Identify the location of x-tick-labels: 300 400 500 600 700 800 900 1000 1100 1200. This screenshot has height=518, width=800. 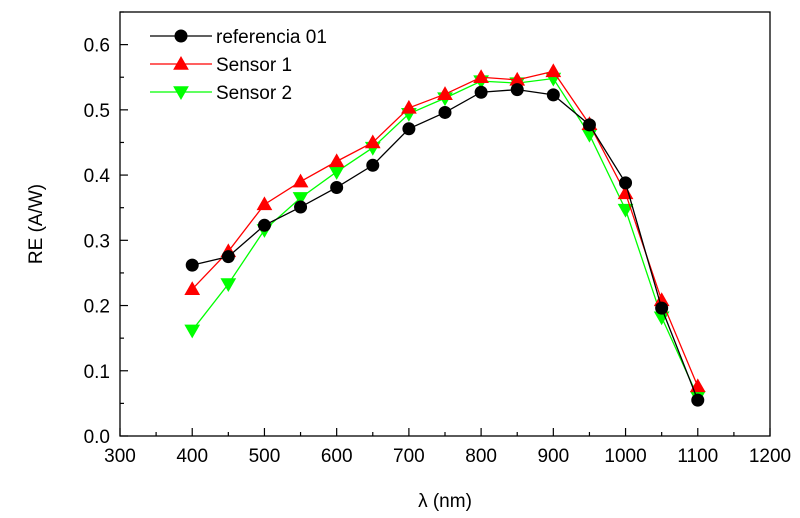
(447, 456).